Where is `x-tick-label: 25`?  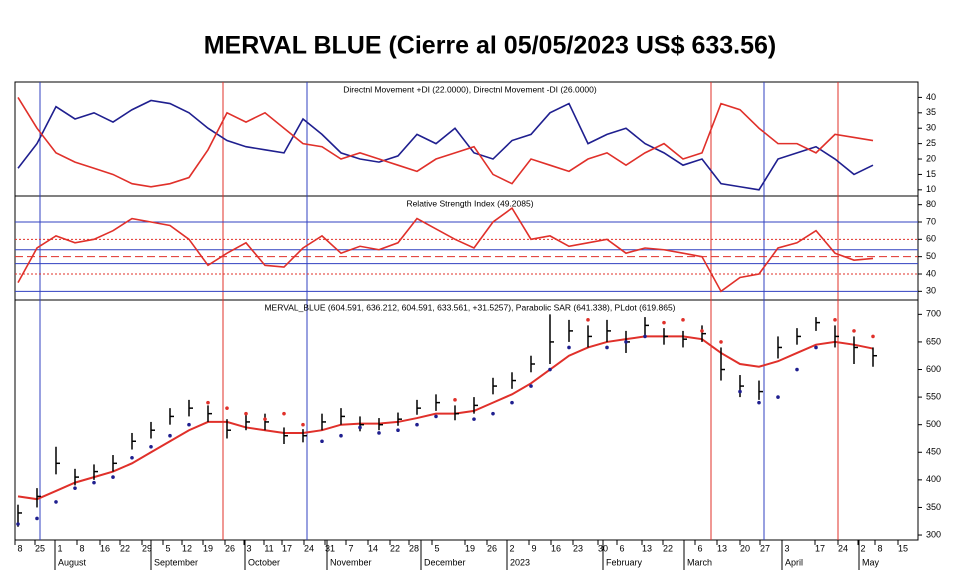 x-tick-label: 25 is located at coordinates (40, 548).